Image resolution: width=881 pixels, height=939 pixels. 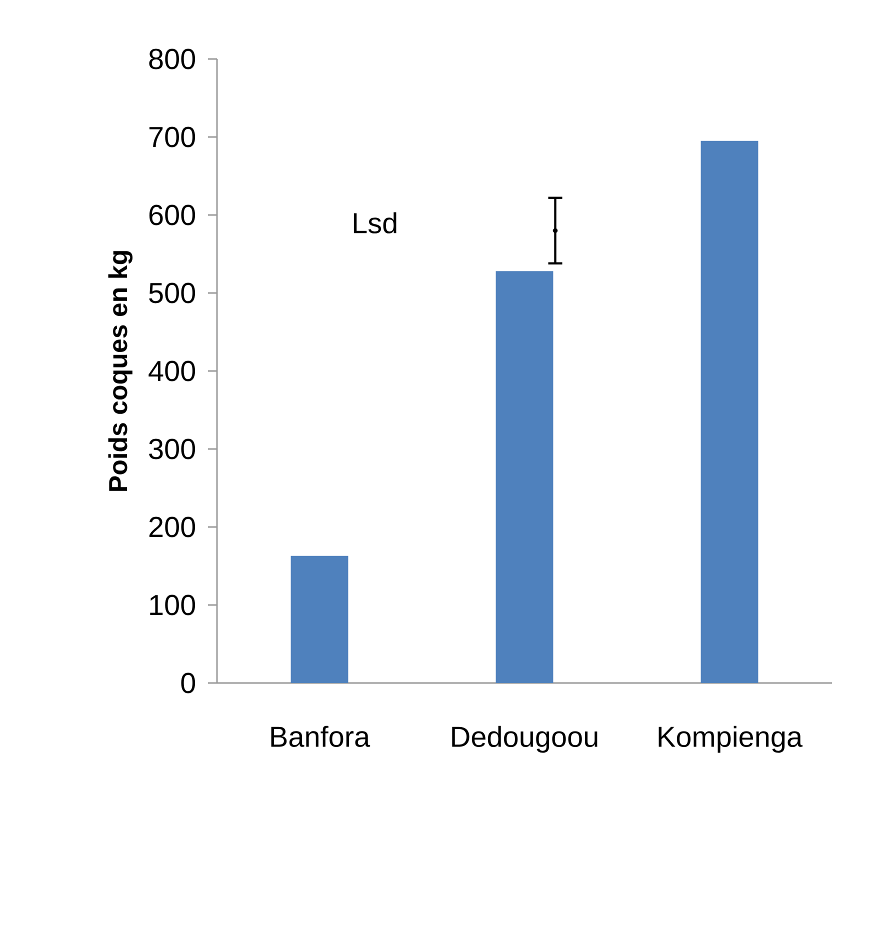 I want to click on y-tick-label: 800, so click(x=172, y=59).